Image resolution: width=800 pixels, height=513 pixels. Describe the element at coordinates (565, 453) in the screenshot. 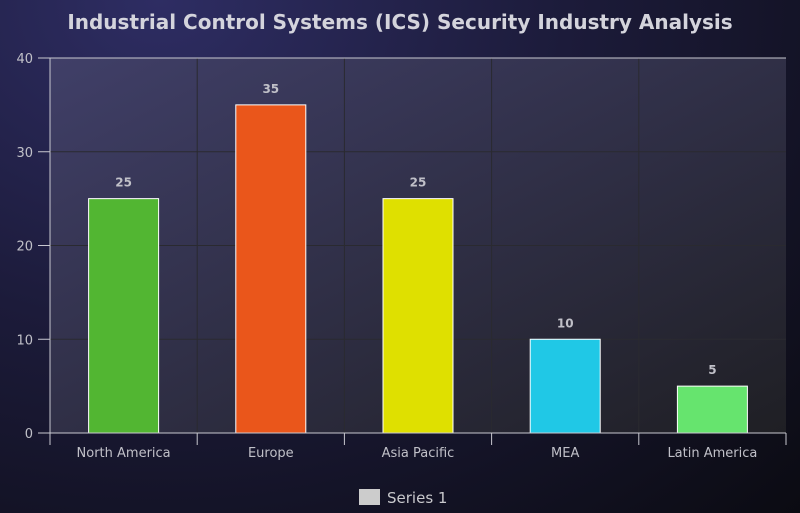

I see `x-tick-label: MEA` at that location.